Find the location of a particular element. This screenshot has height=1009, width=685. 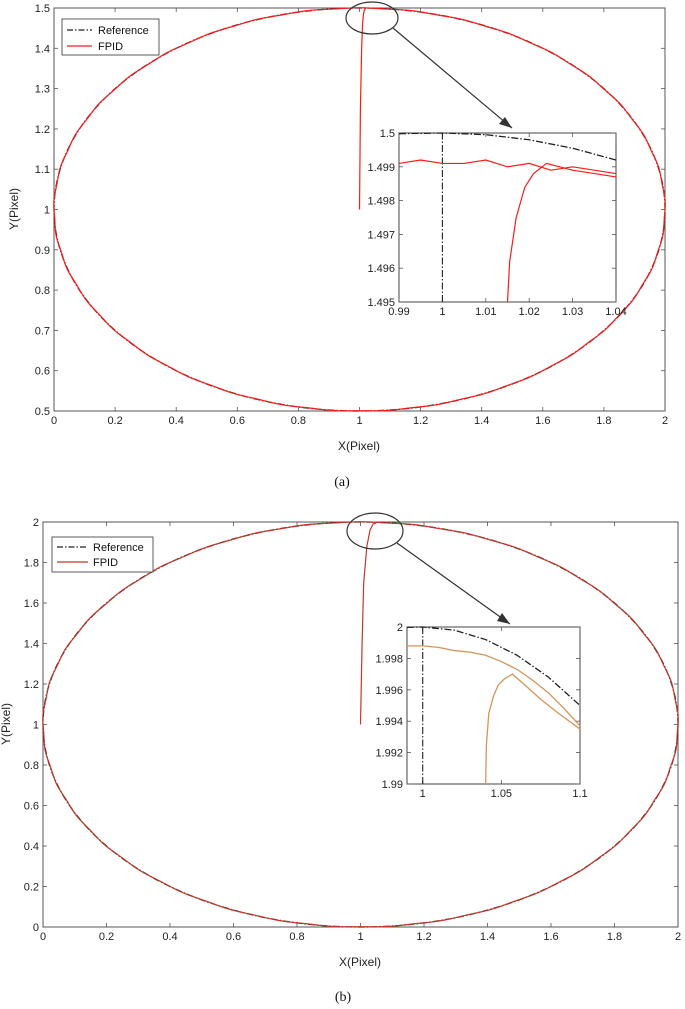

plot-b-inset-x-ticks: 1 1.05 1.1 is located at coordinates (504, 713).